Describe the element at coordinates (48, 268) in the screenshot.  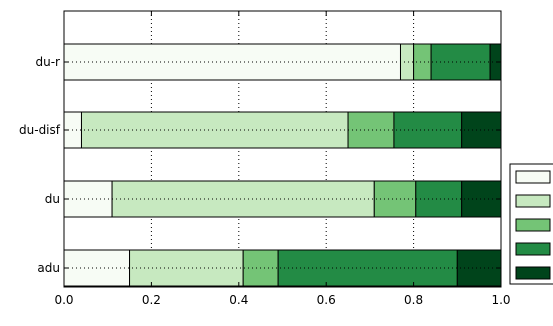
I see `y-tick-label: adu` at that location.